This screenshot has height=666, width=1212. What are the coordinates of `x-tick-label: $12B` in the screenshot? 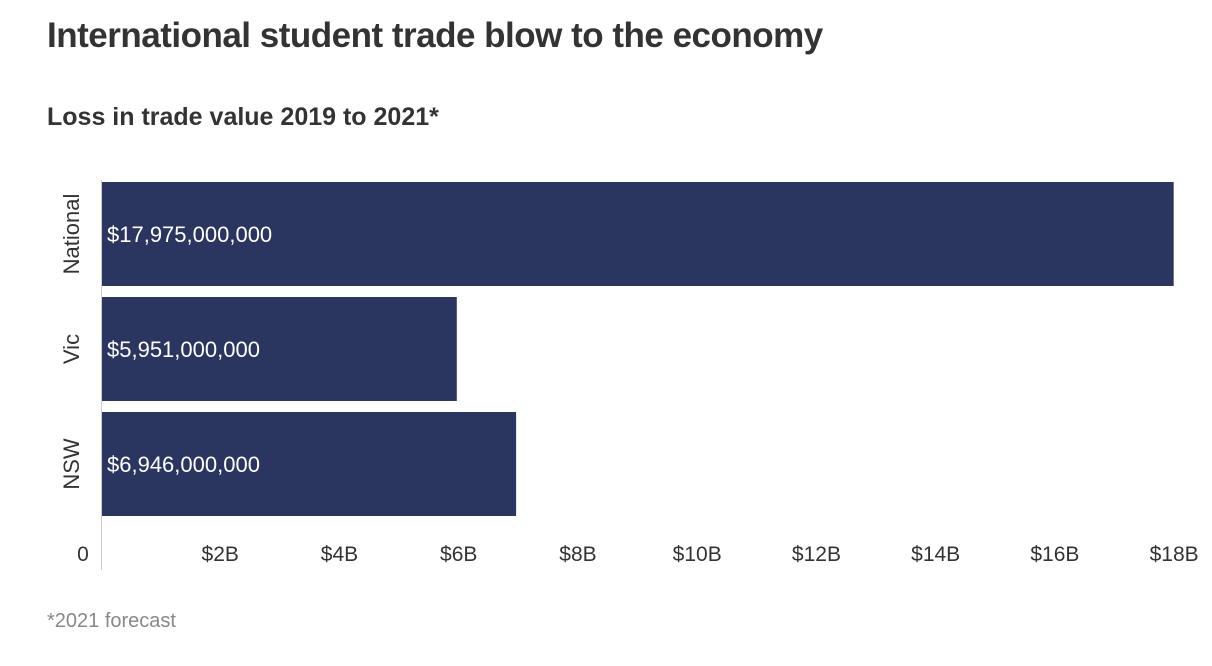 It's located at (816, 554).